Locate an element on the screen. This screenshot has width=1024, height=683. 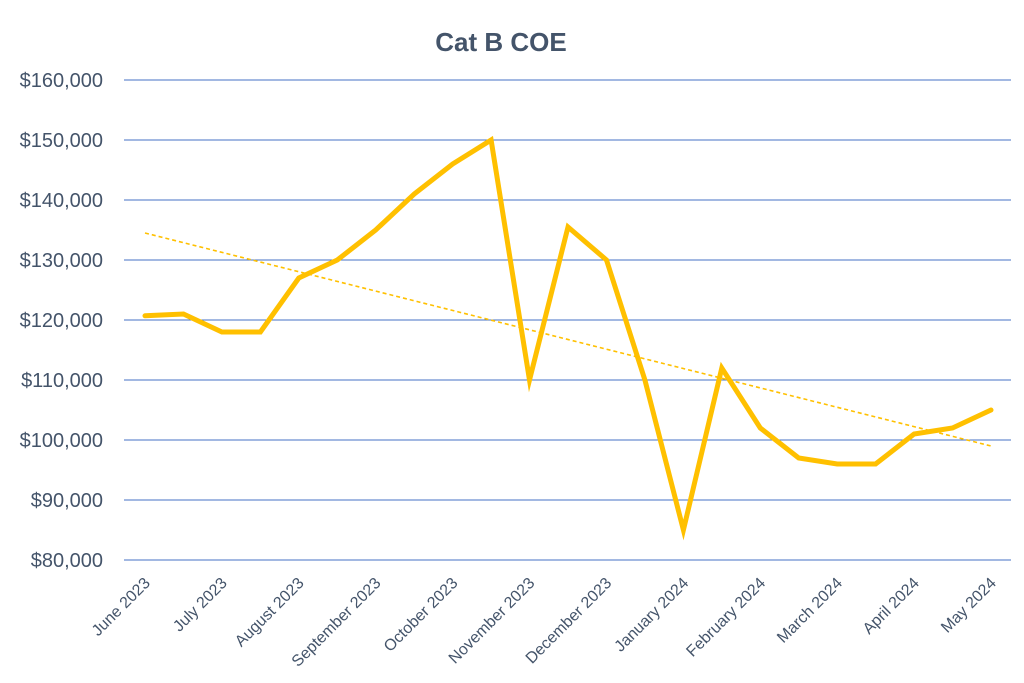
y-tick-label: $160,000 is located at coordinates (61, 81).